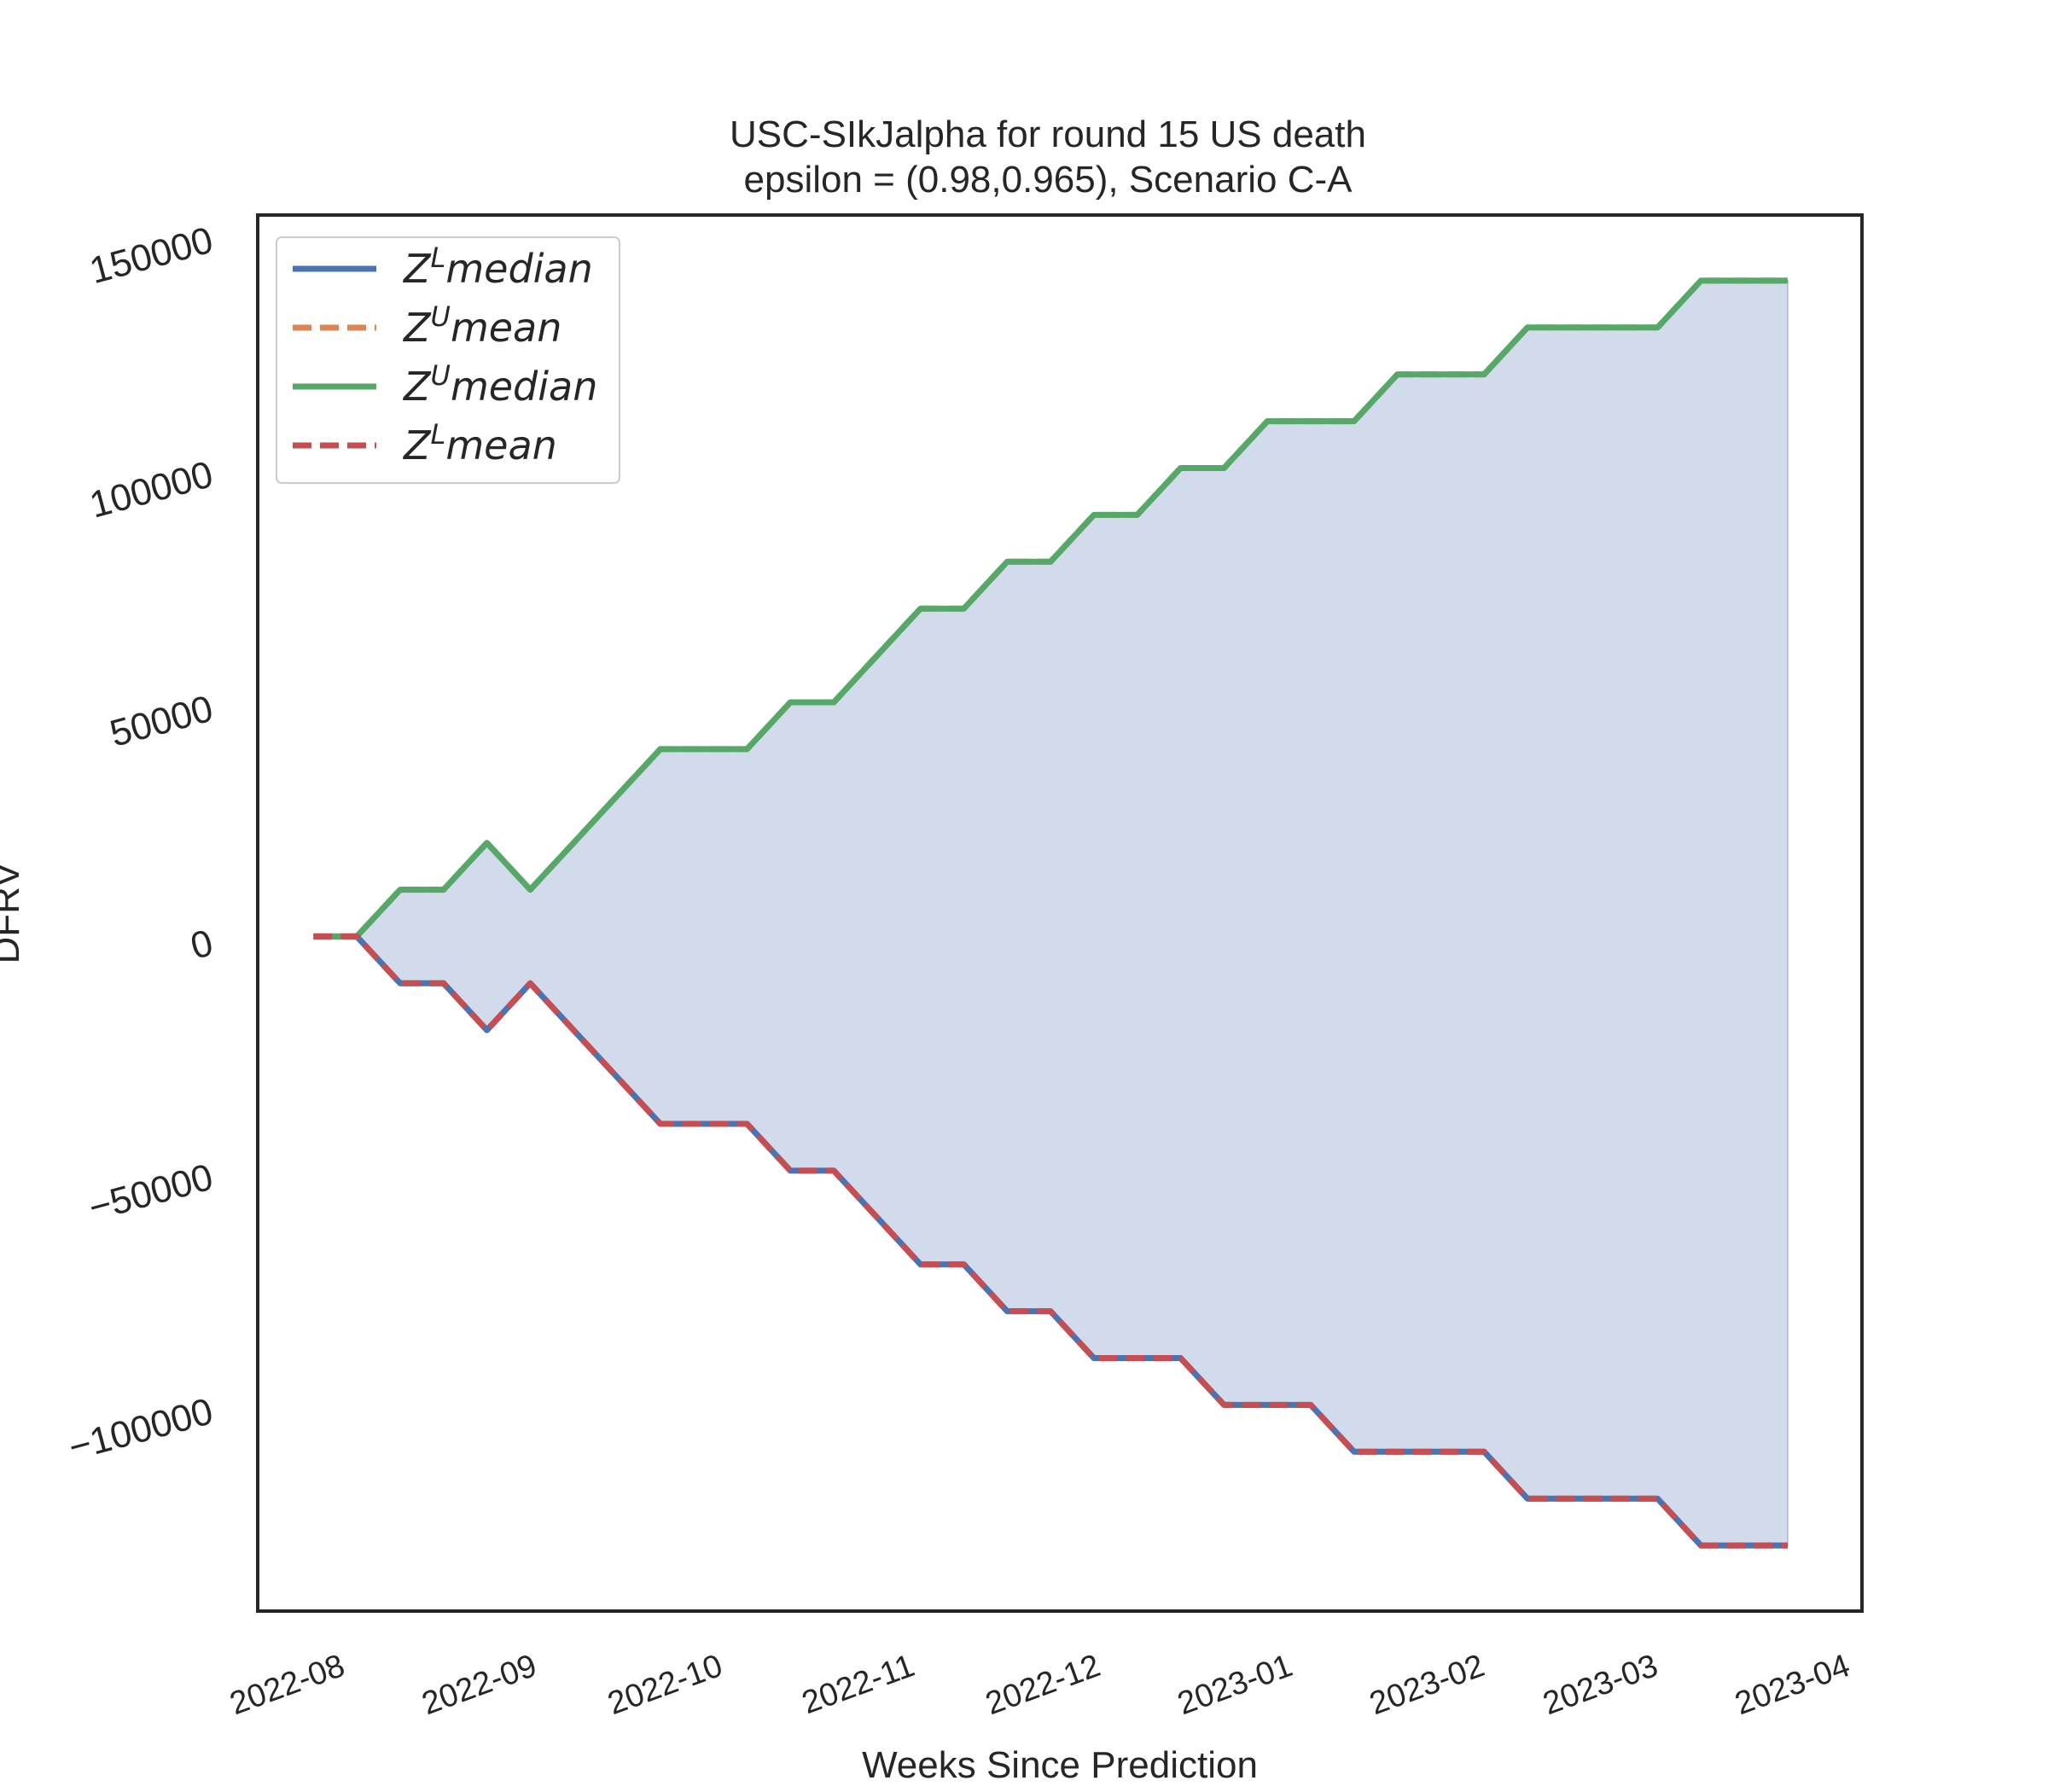 This screenshot has height=1792, width=2048. I want to click on y-tick-label: 150000, so click(151, 256).